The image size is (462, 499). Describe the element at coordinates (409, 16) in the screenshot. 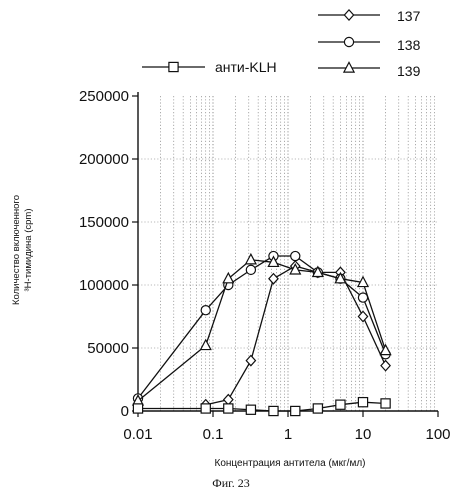

I see `legend-label: 137` at that location.